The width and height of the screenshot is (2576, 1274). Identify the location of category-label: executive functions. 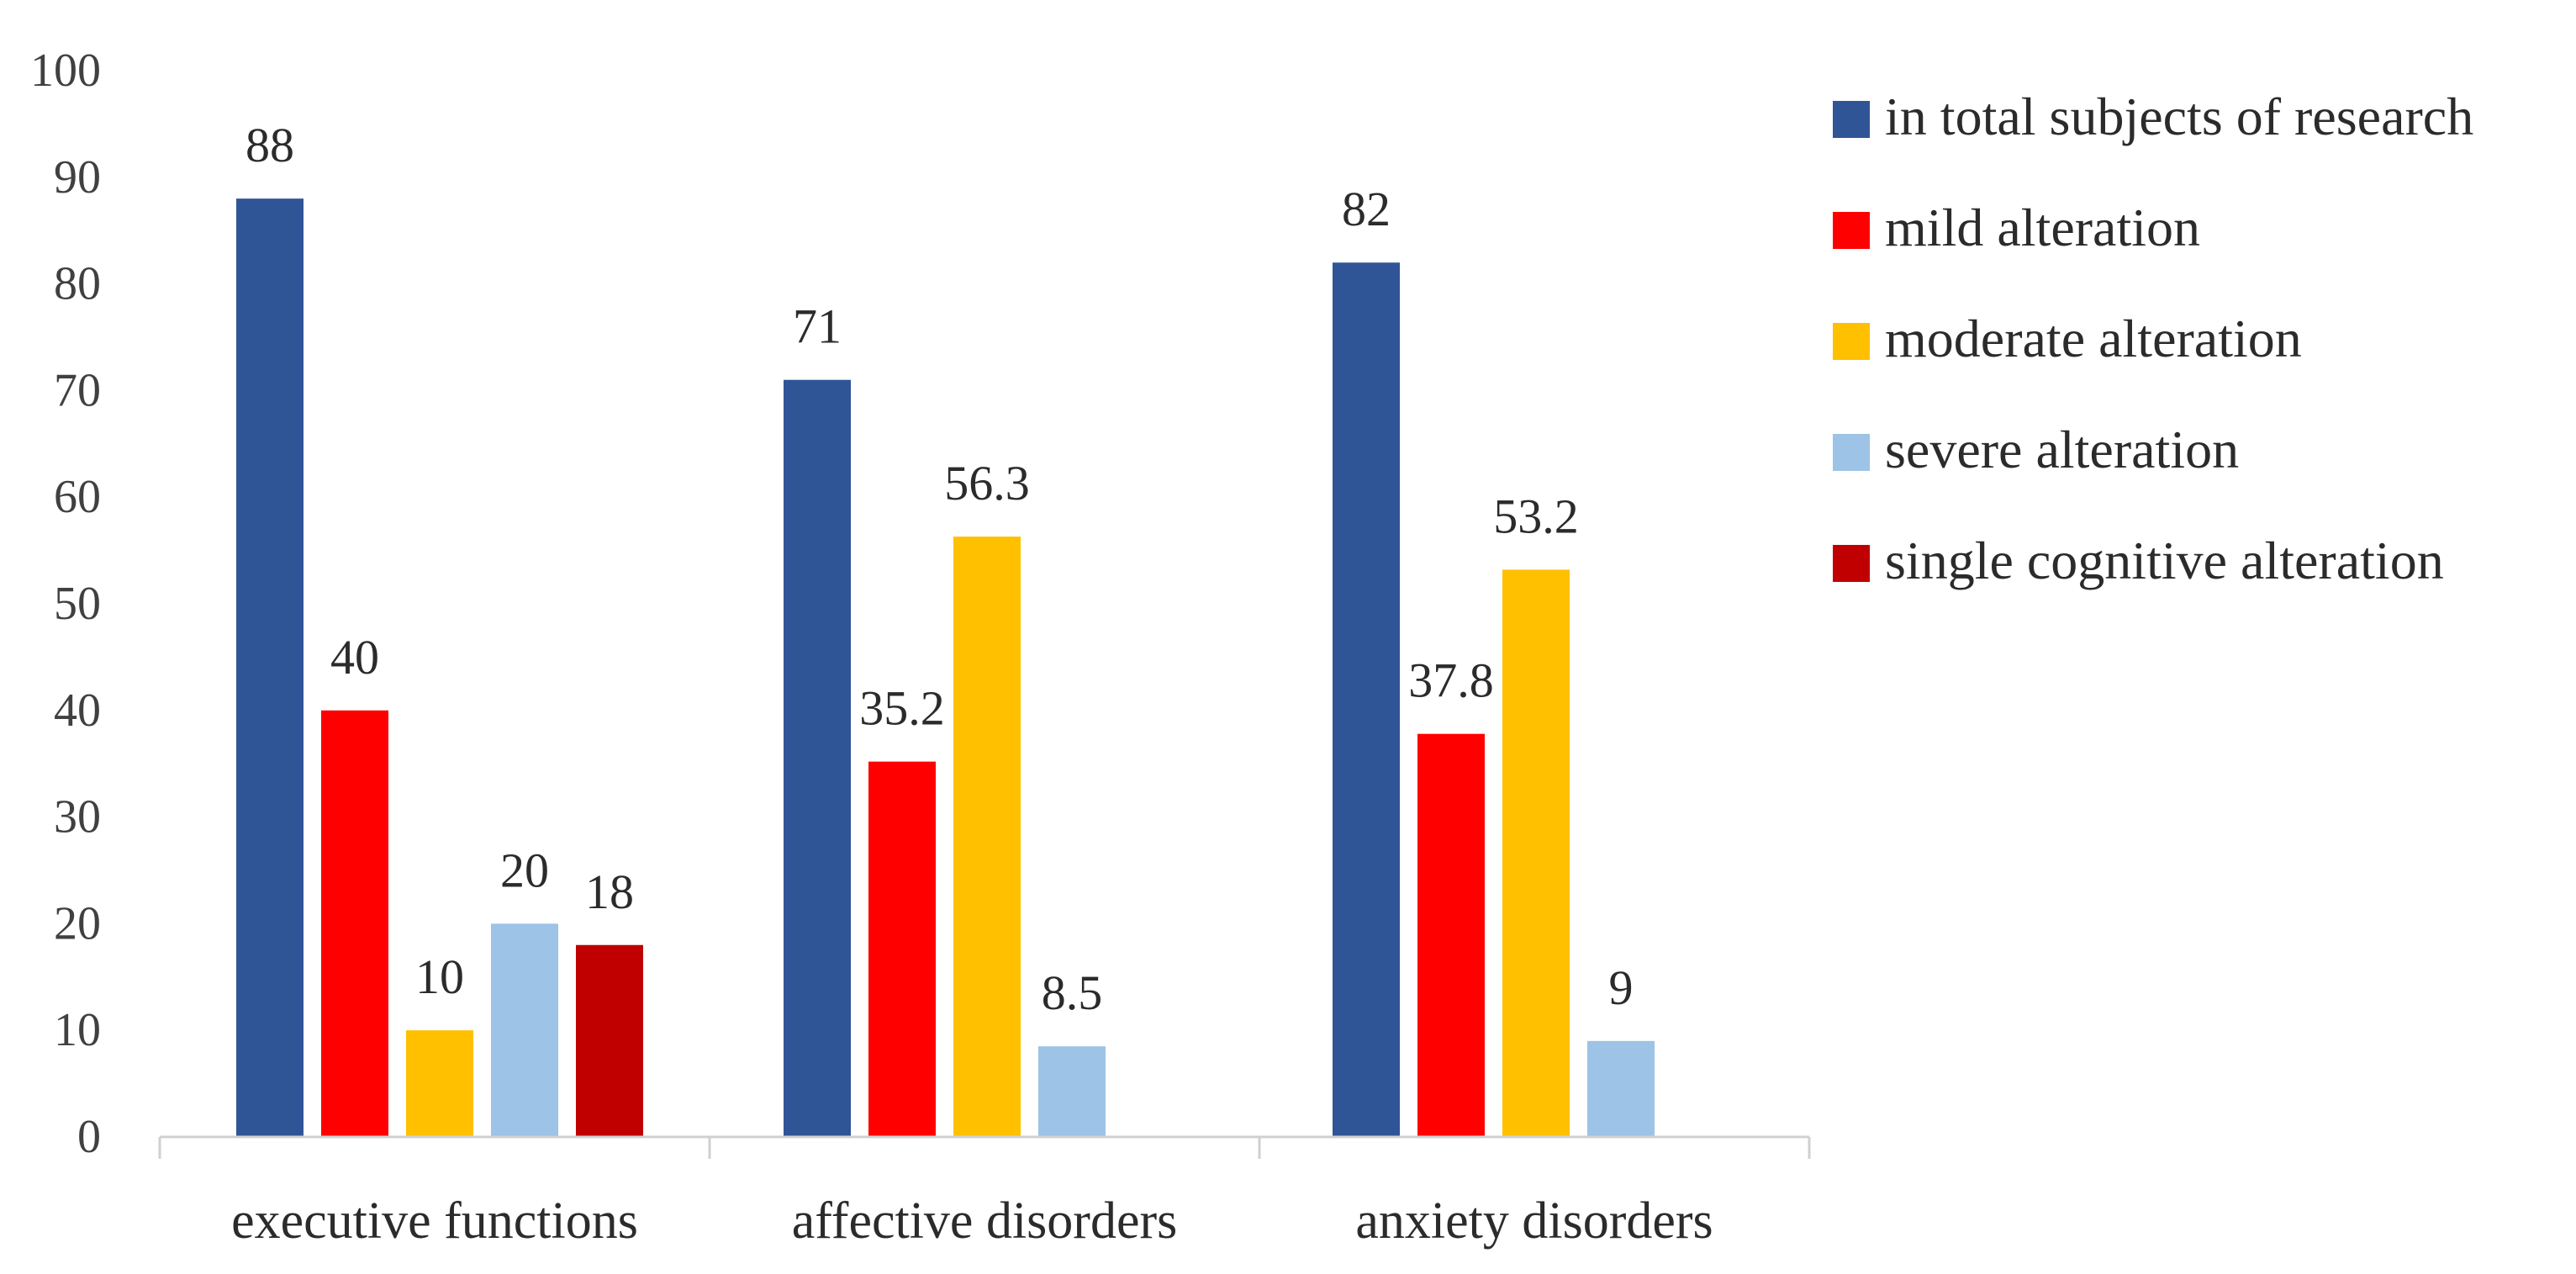
(434, 1221).